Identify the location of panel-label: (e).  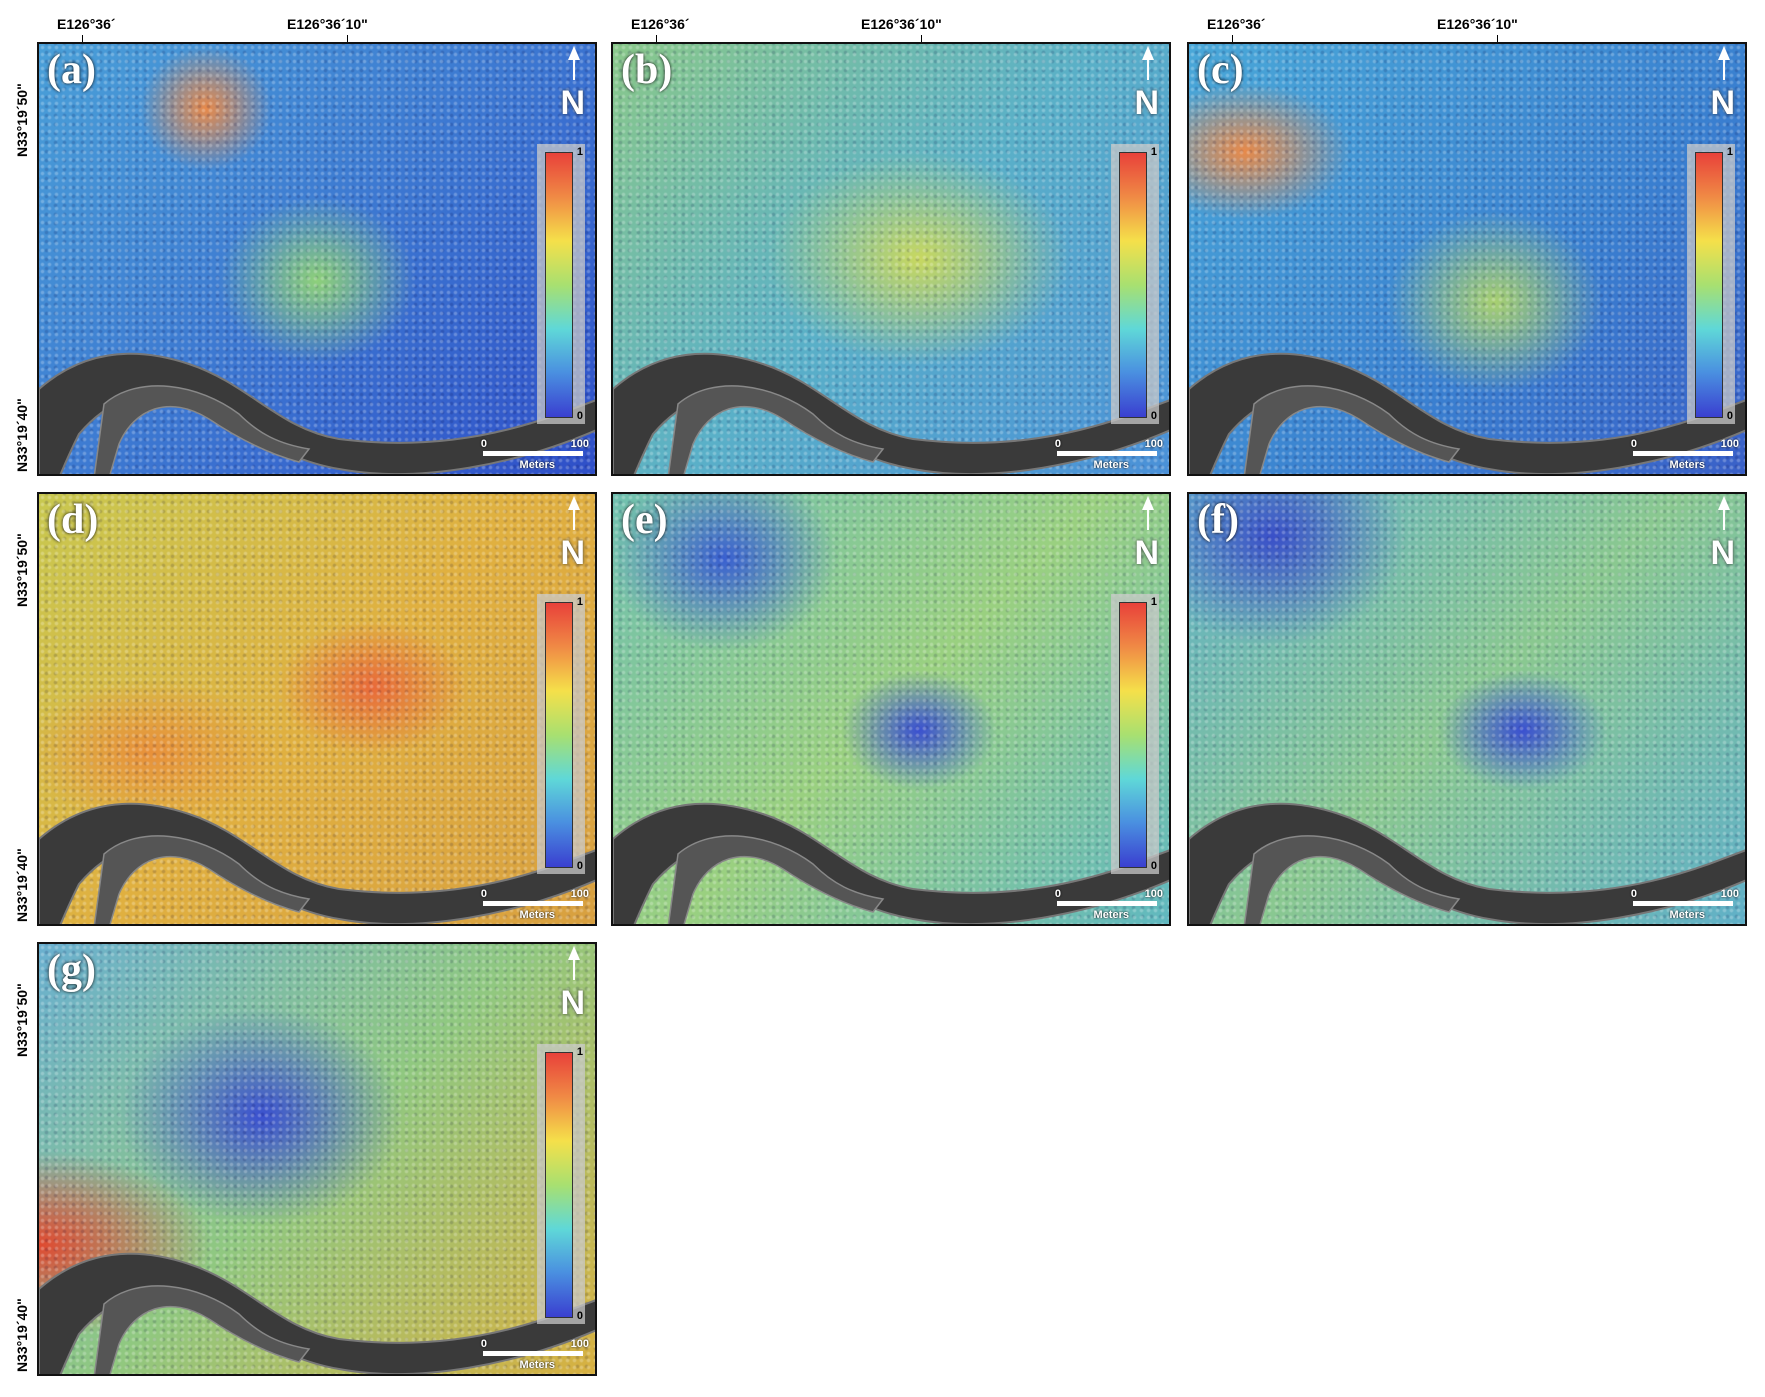
(644, 520).